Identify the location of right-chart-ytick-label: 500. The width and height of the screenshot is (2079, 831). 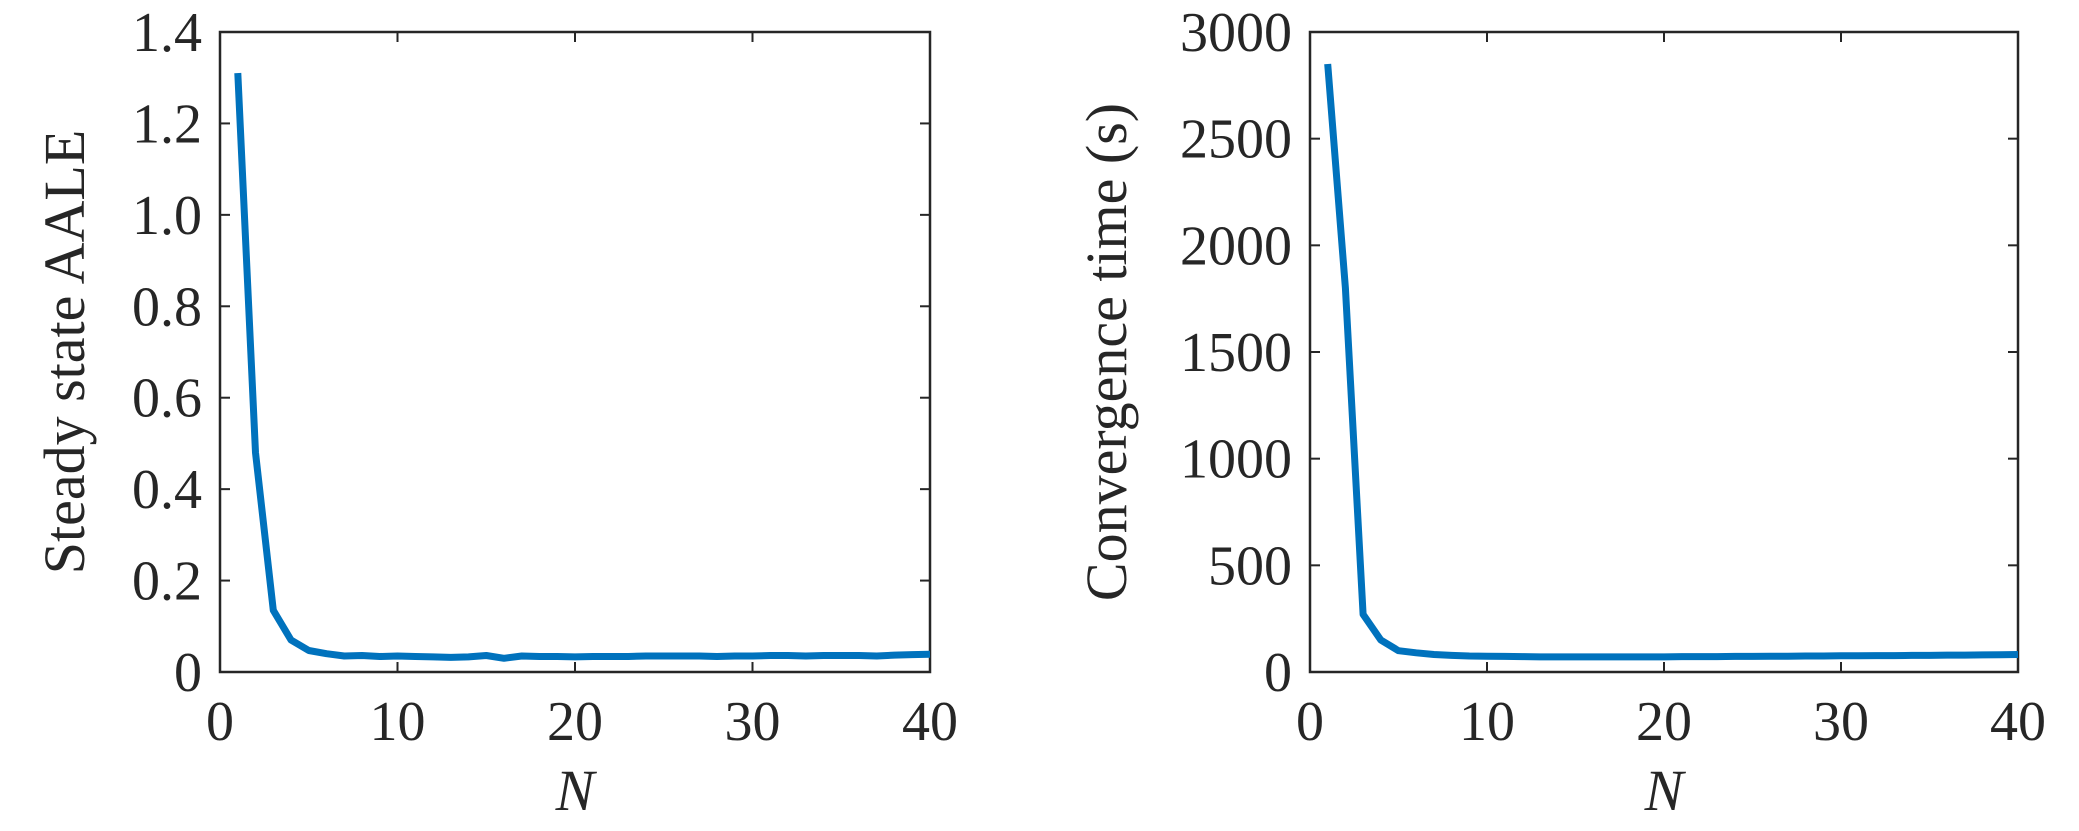
(1250, 566).